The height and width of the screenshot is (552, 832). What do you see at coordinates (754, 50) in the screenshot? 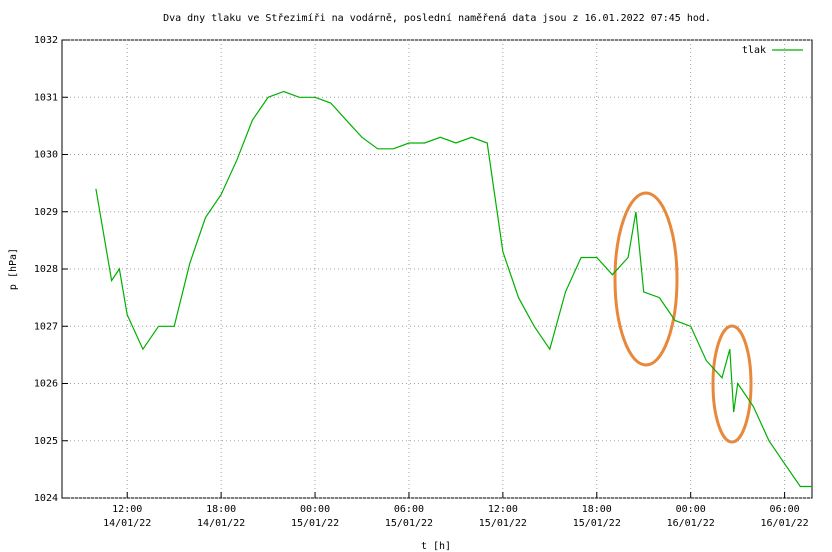
I see `legend-label: tlak` at bounding box center [754, 50].